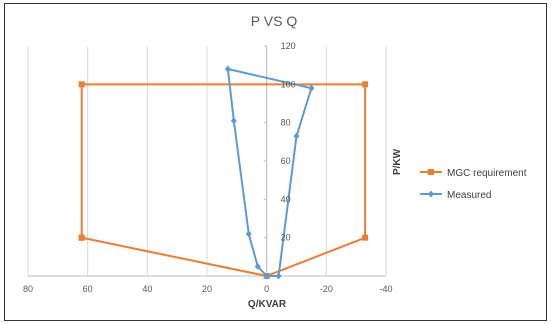  Describe the element at coordinates (385, 289) in the screenshot. I see `x-tick-label: -40` at that location.